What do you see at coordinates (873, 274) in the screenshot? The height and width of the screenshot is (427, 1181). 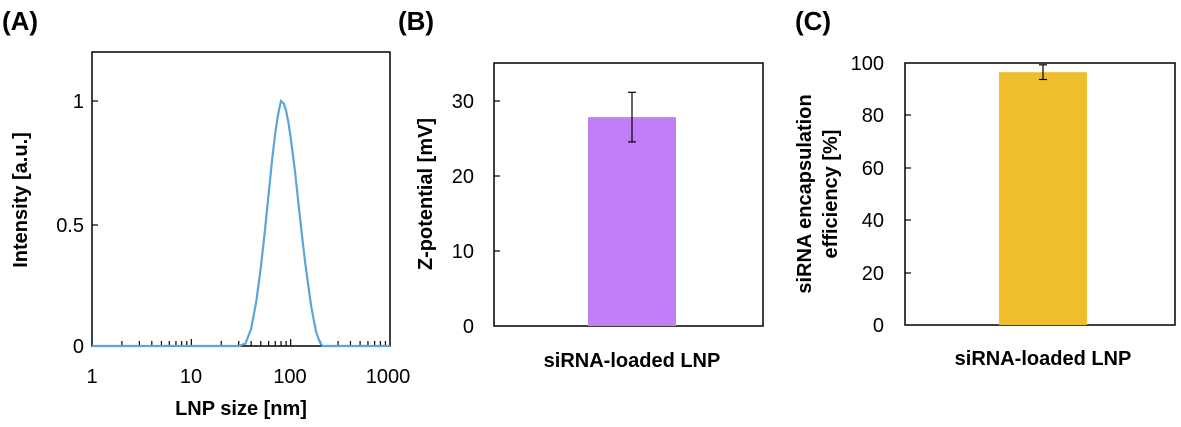 I see `panel-c-y-tick-label: 20` at bounding box center [873, 274].